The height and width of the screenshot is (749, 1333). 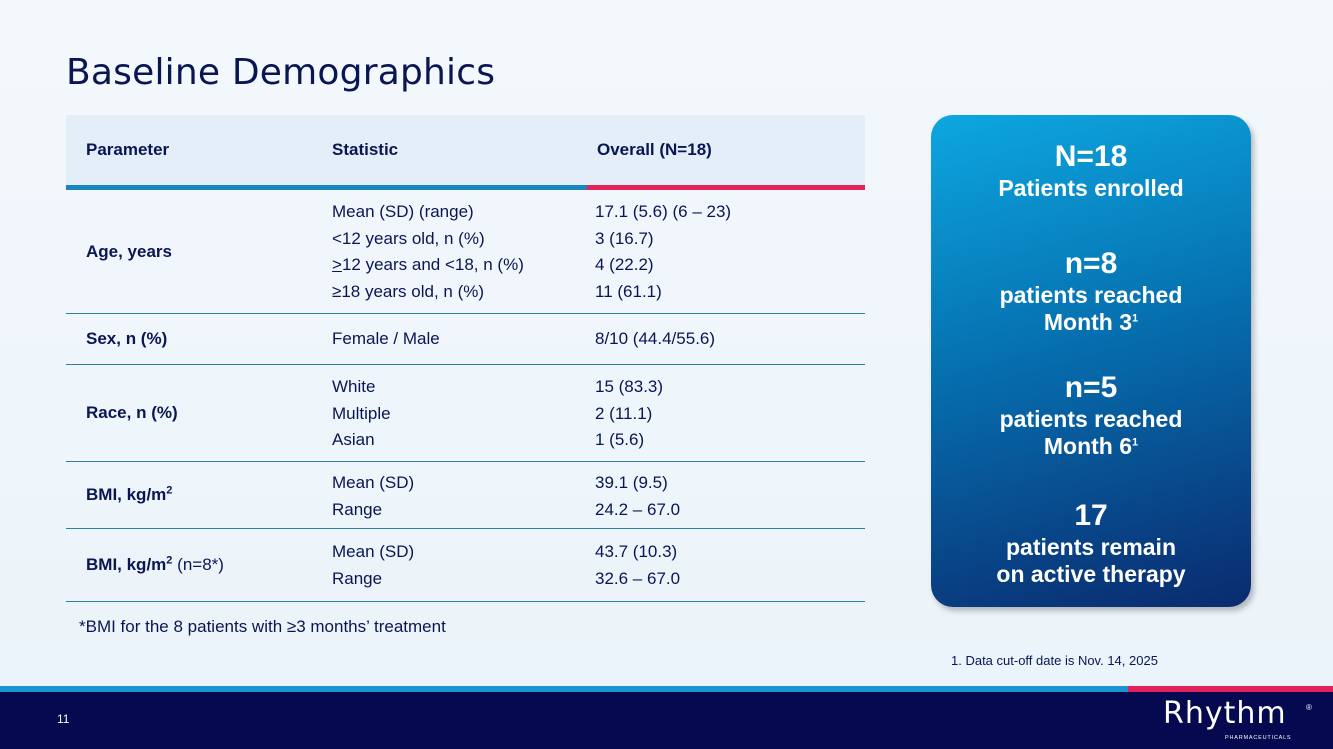 I want to click on value-cell: 15 (83.3), so click(x=629, y=386).